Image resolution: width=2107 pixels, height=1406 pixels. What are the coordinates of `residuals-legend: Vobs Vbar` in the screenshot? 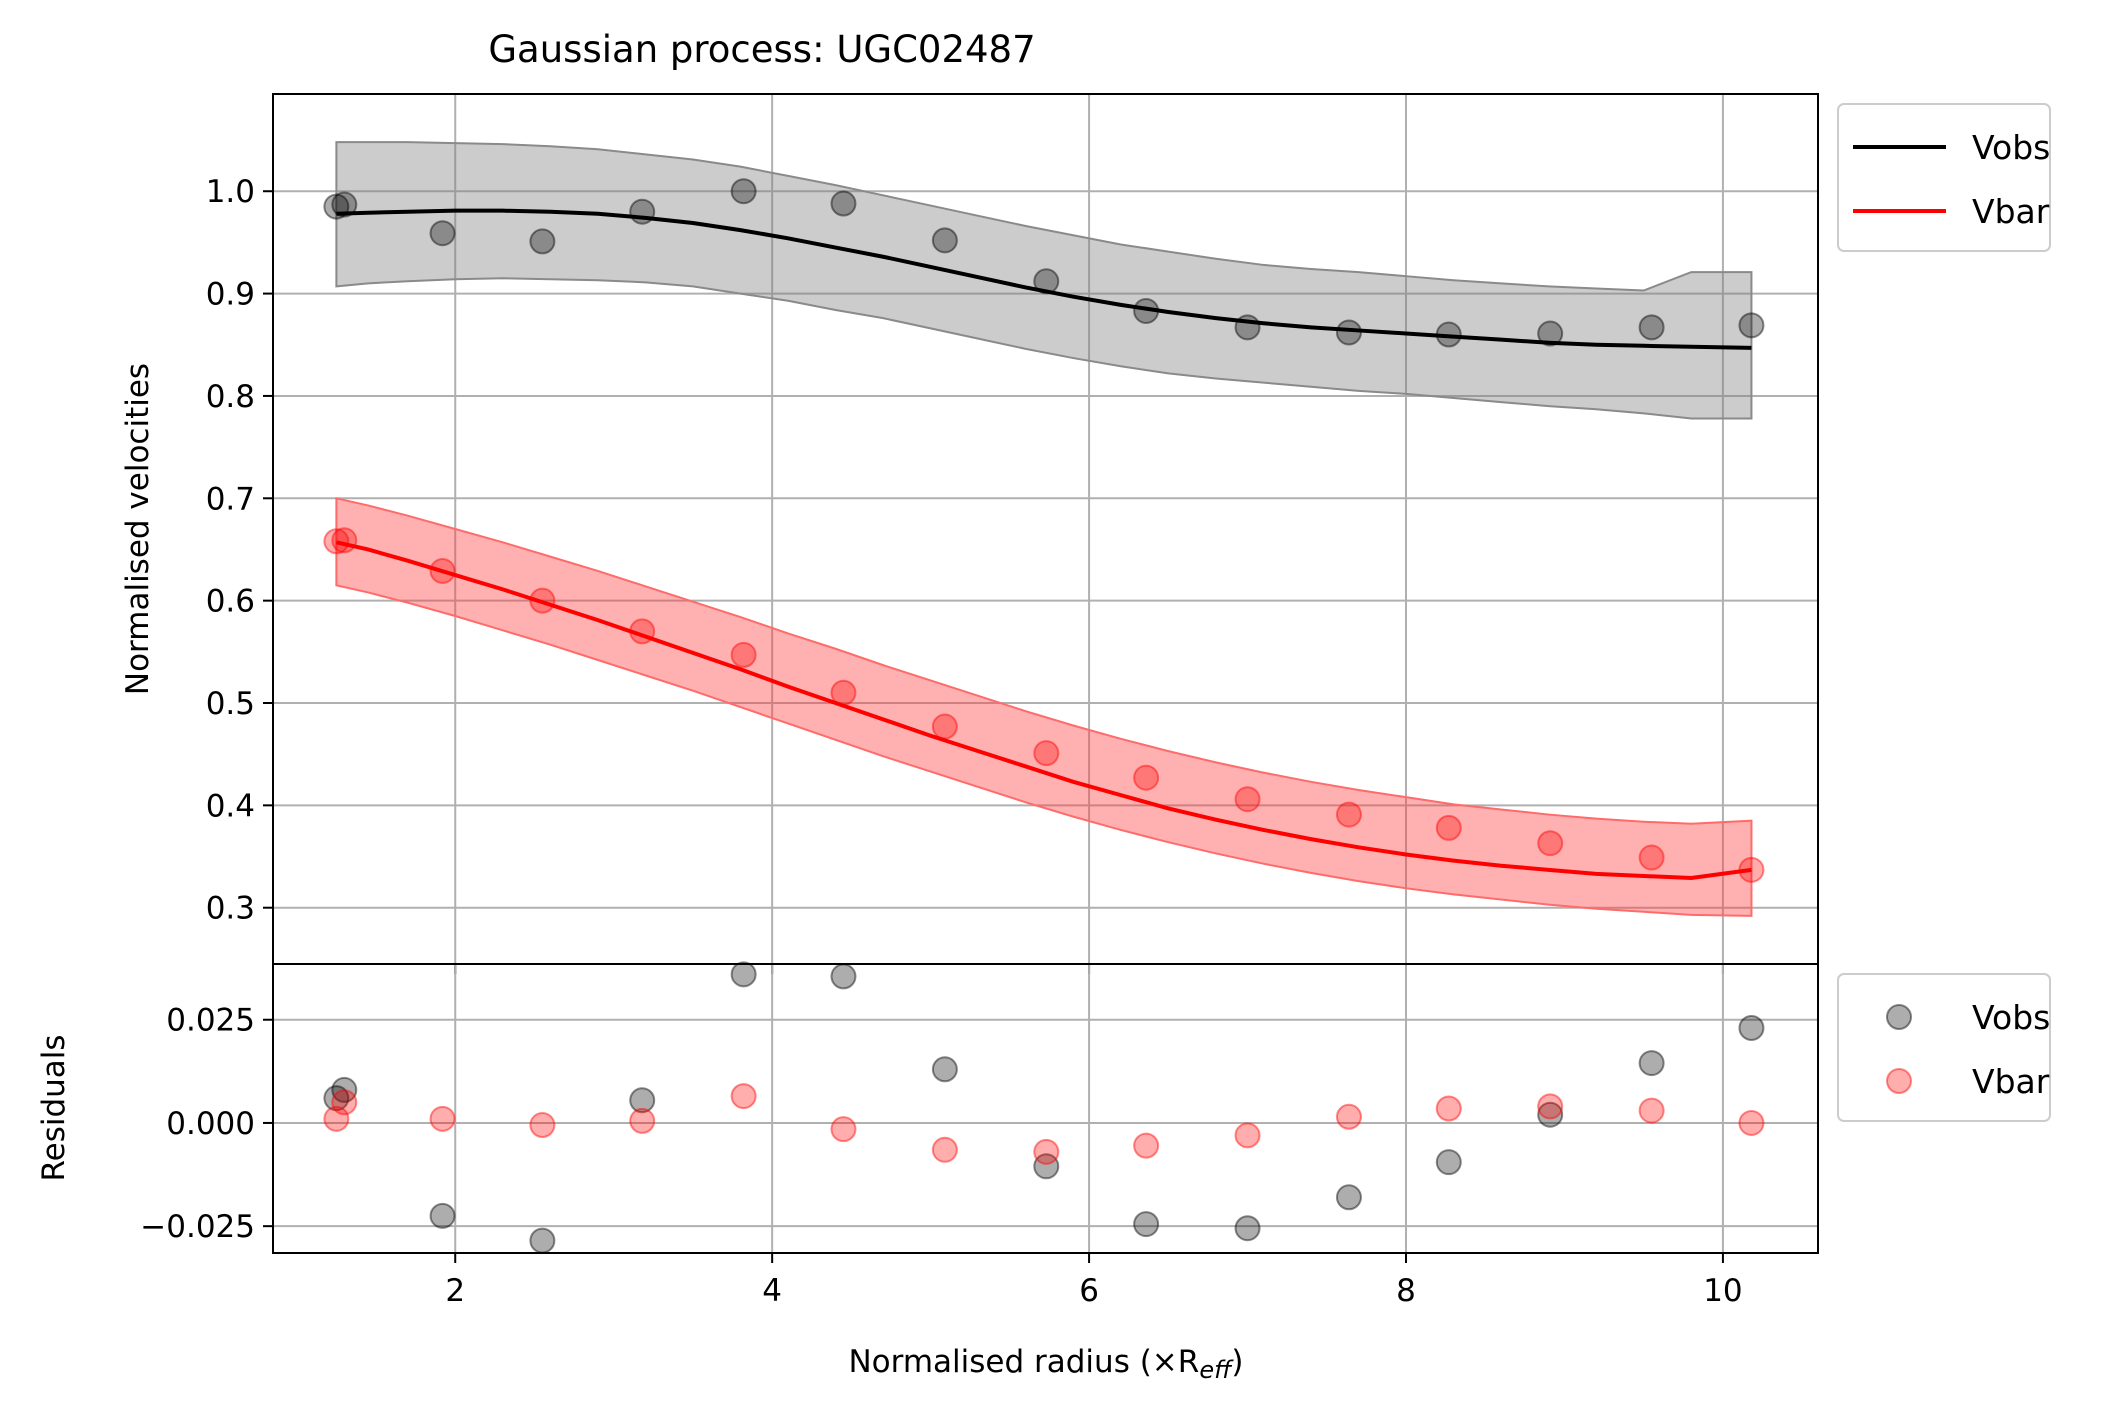 It's located at (1944, 1047).